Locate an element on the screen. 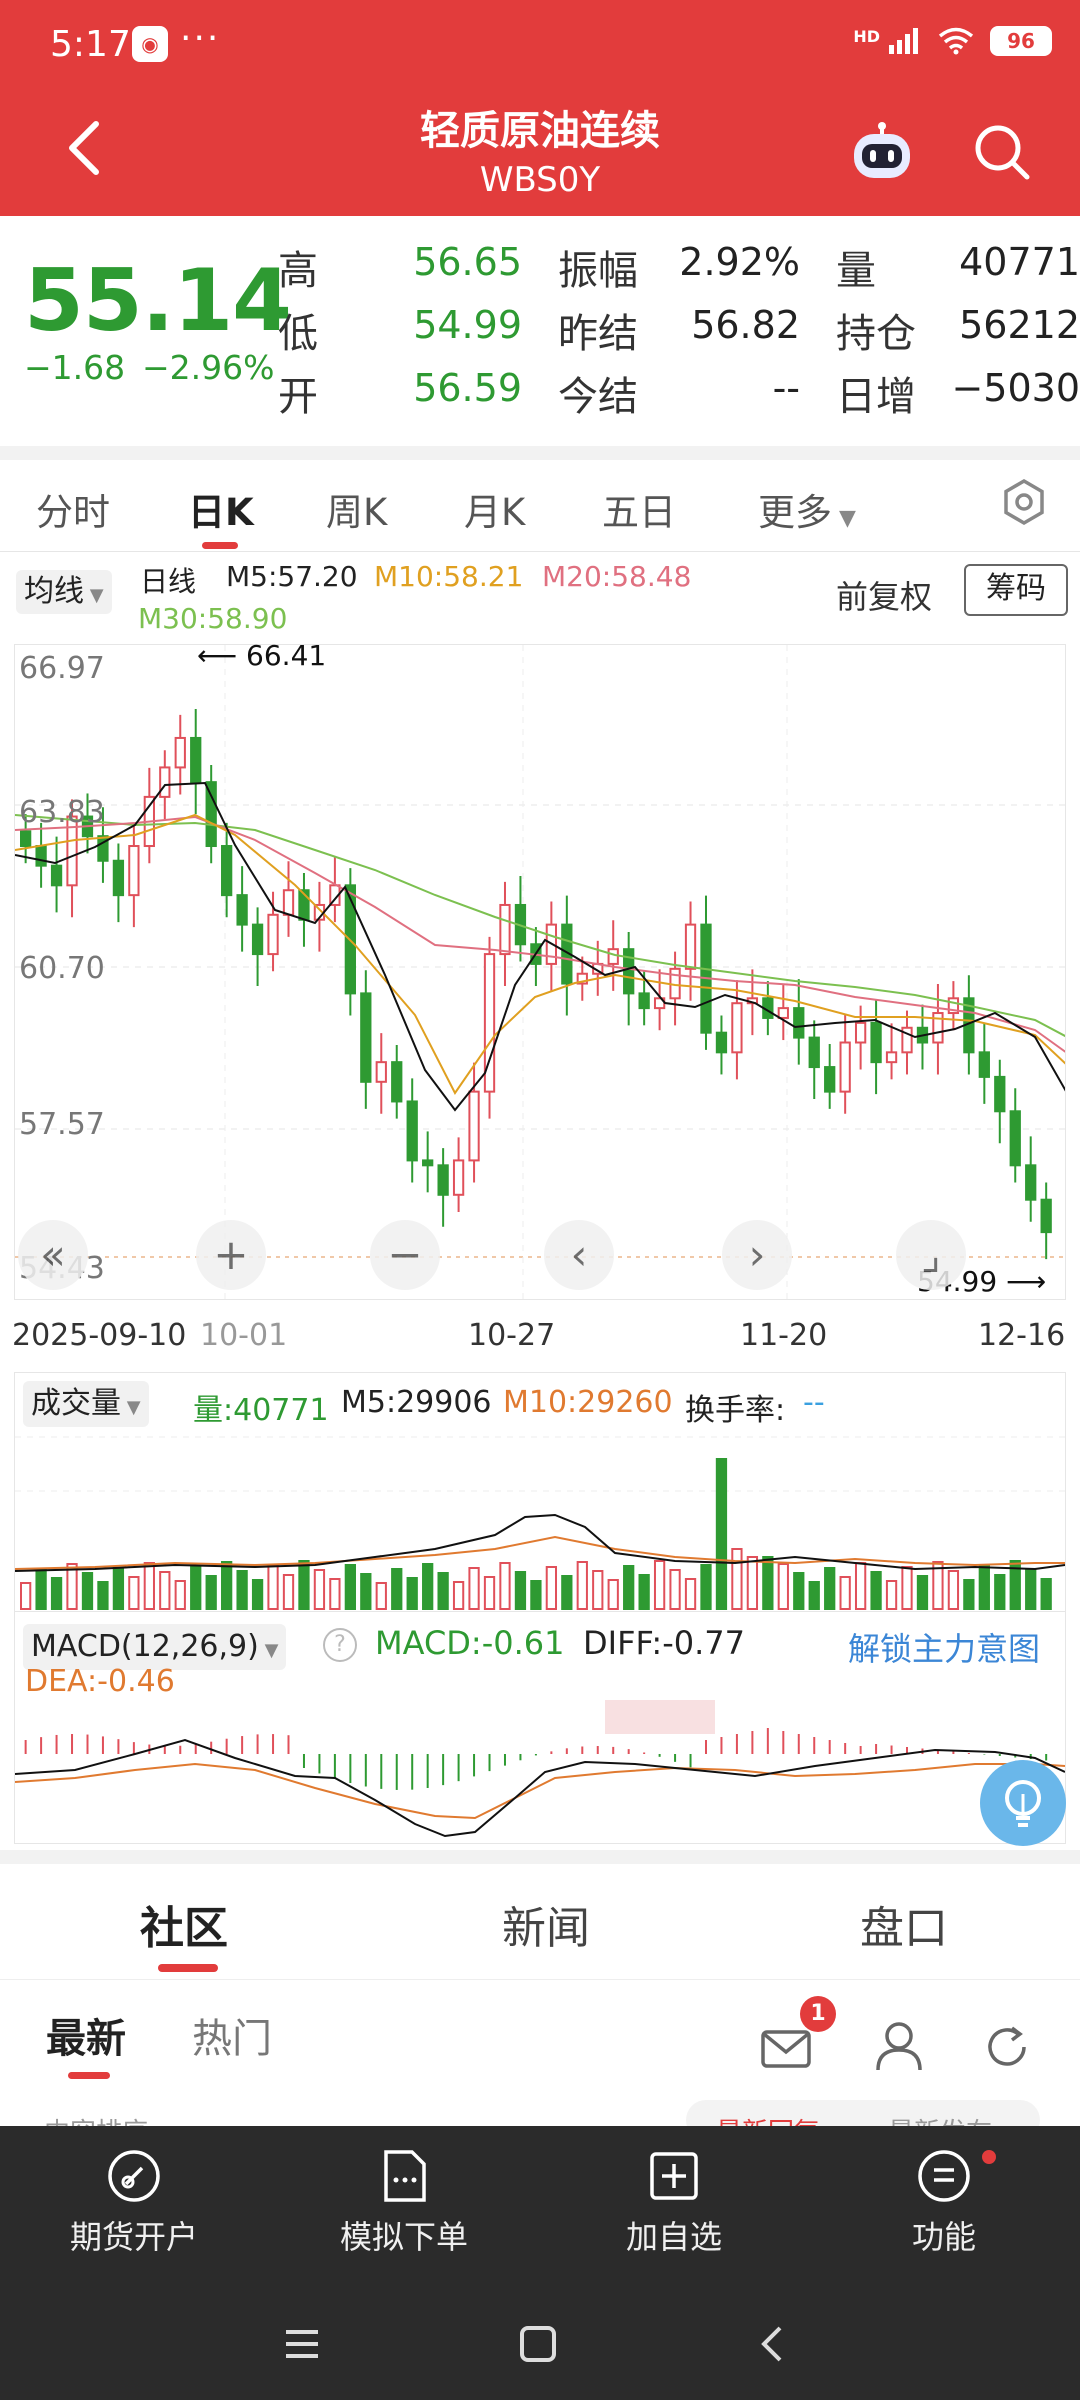 This screenshot has height=2400, width=1080. nav-simulated-order: 模拟下单 is located at coordinates (404, 2203).